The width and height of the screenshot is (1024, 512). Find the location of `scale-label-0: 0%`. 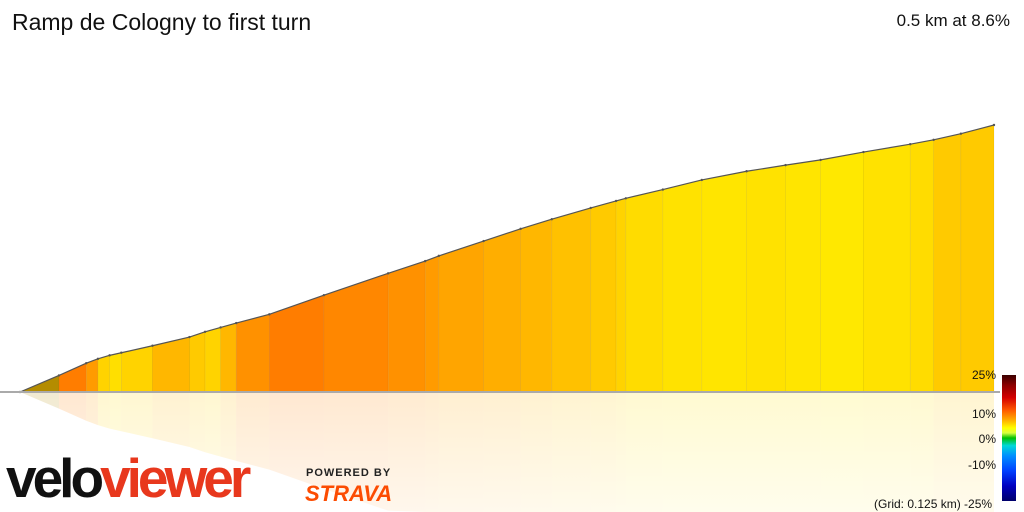

scale-label-0: 0% is located at coordinates (987, 439).